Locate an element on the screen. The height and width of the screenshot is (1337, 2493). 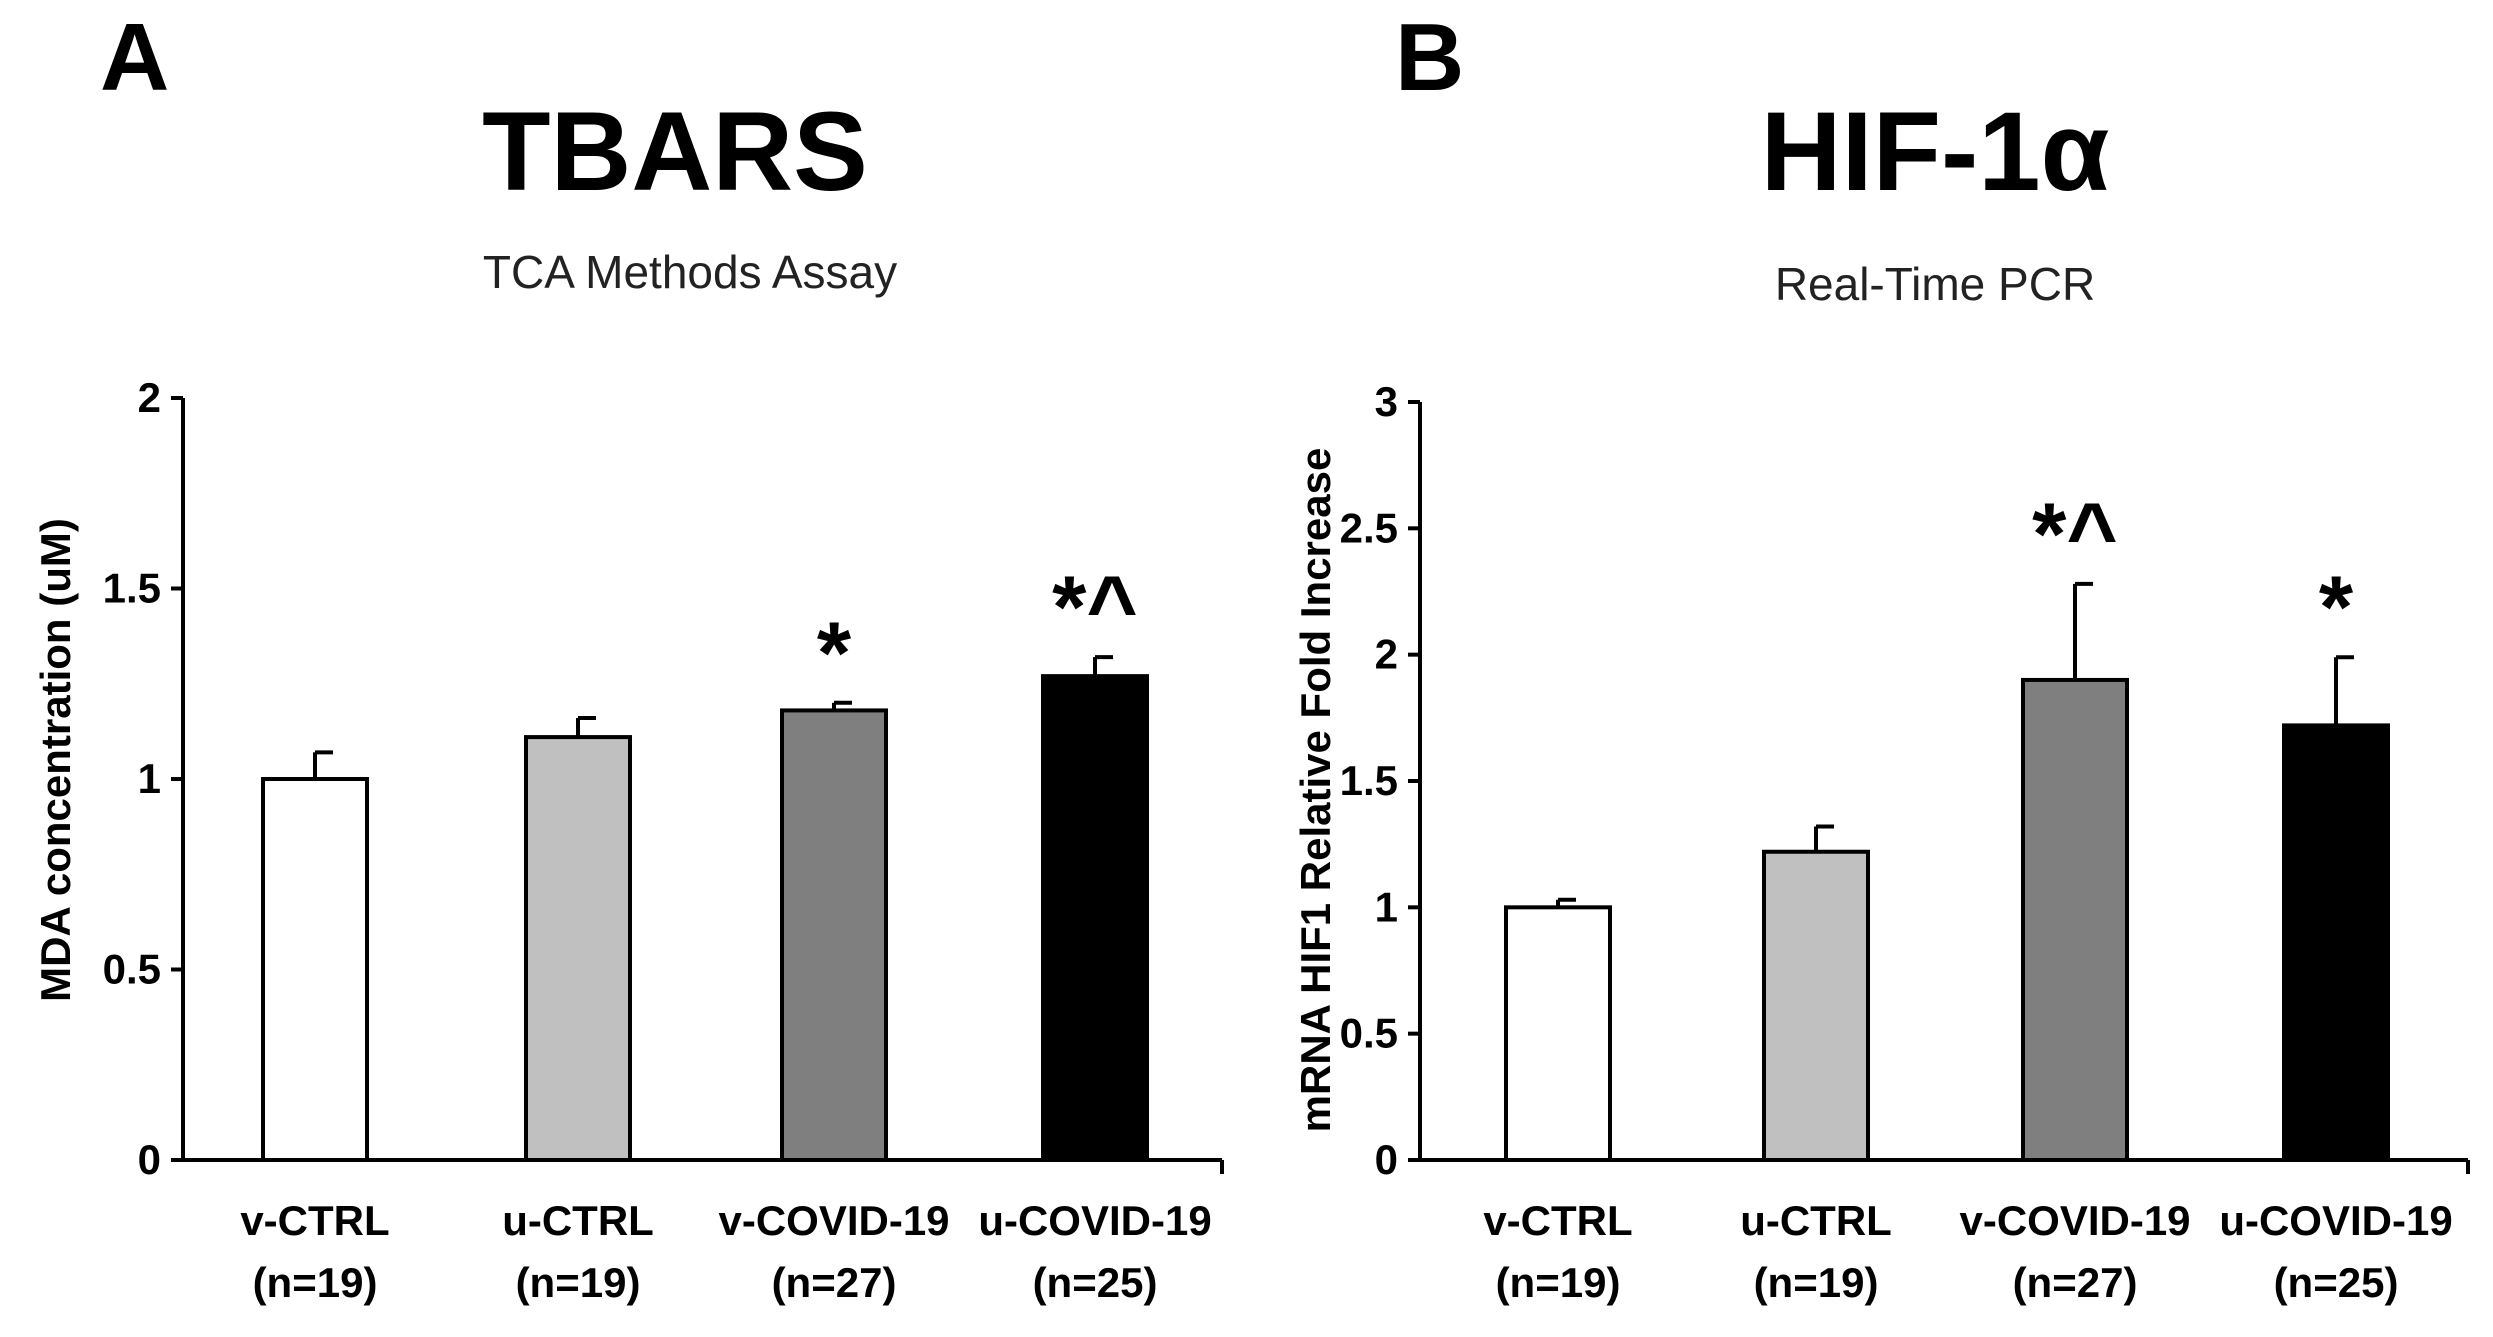
panel-b-title: HIF-1α is located at coordinates (1935, 151).